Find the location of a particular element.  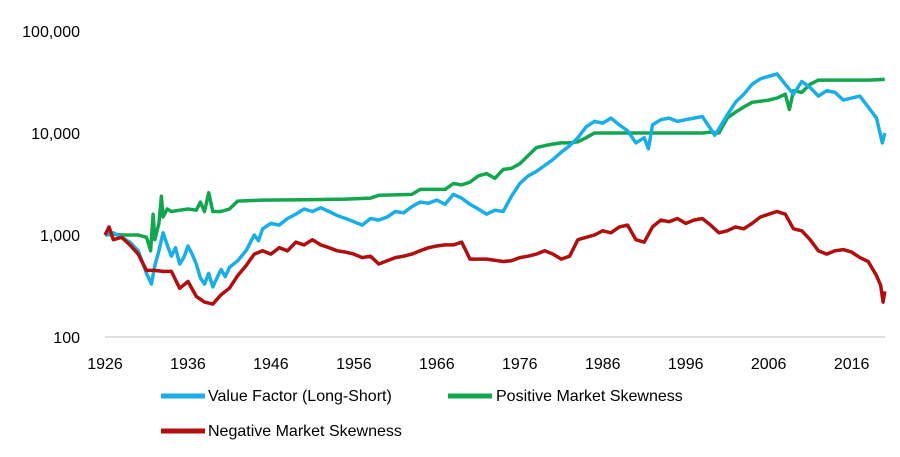

x-tick-label: 1966 is located at coordinates (437, 364).